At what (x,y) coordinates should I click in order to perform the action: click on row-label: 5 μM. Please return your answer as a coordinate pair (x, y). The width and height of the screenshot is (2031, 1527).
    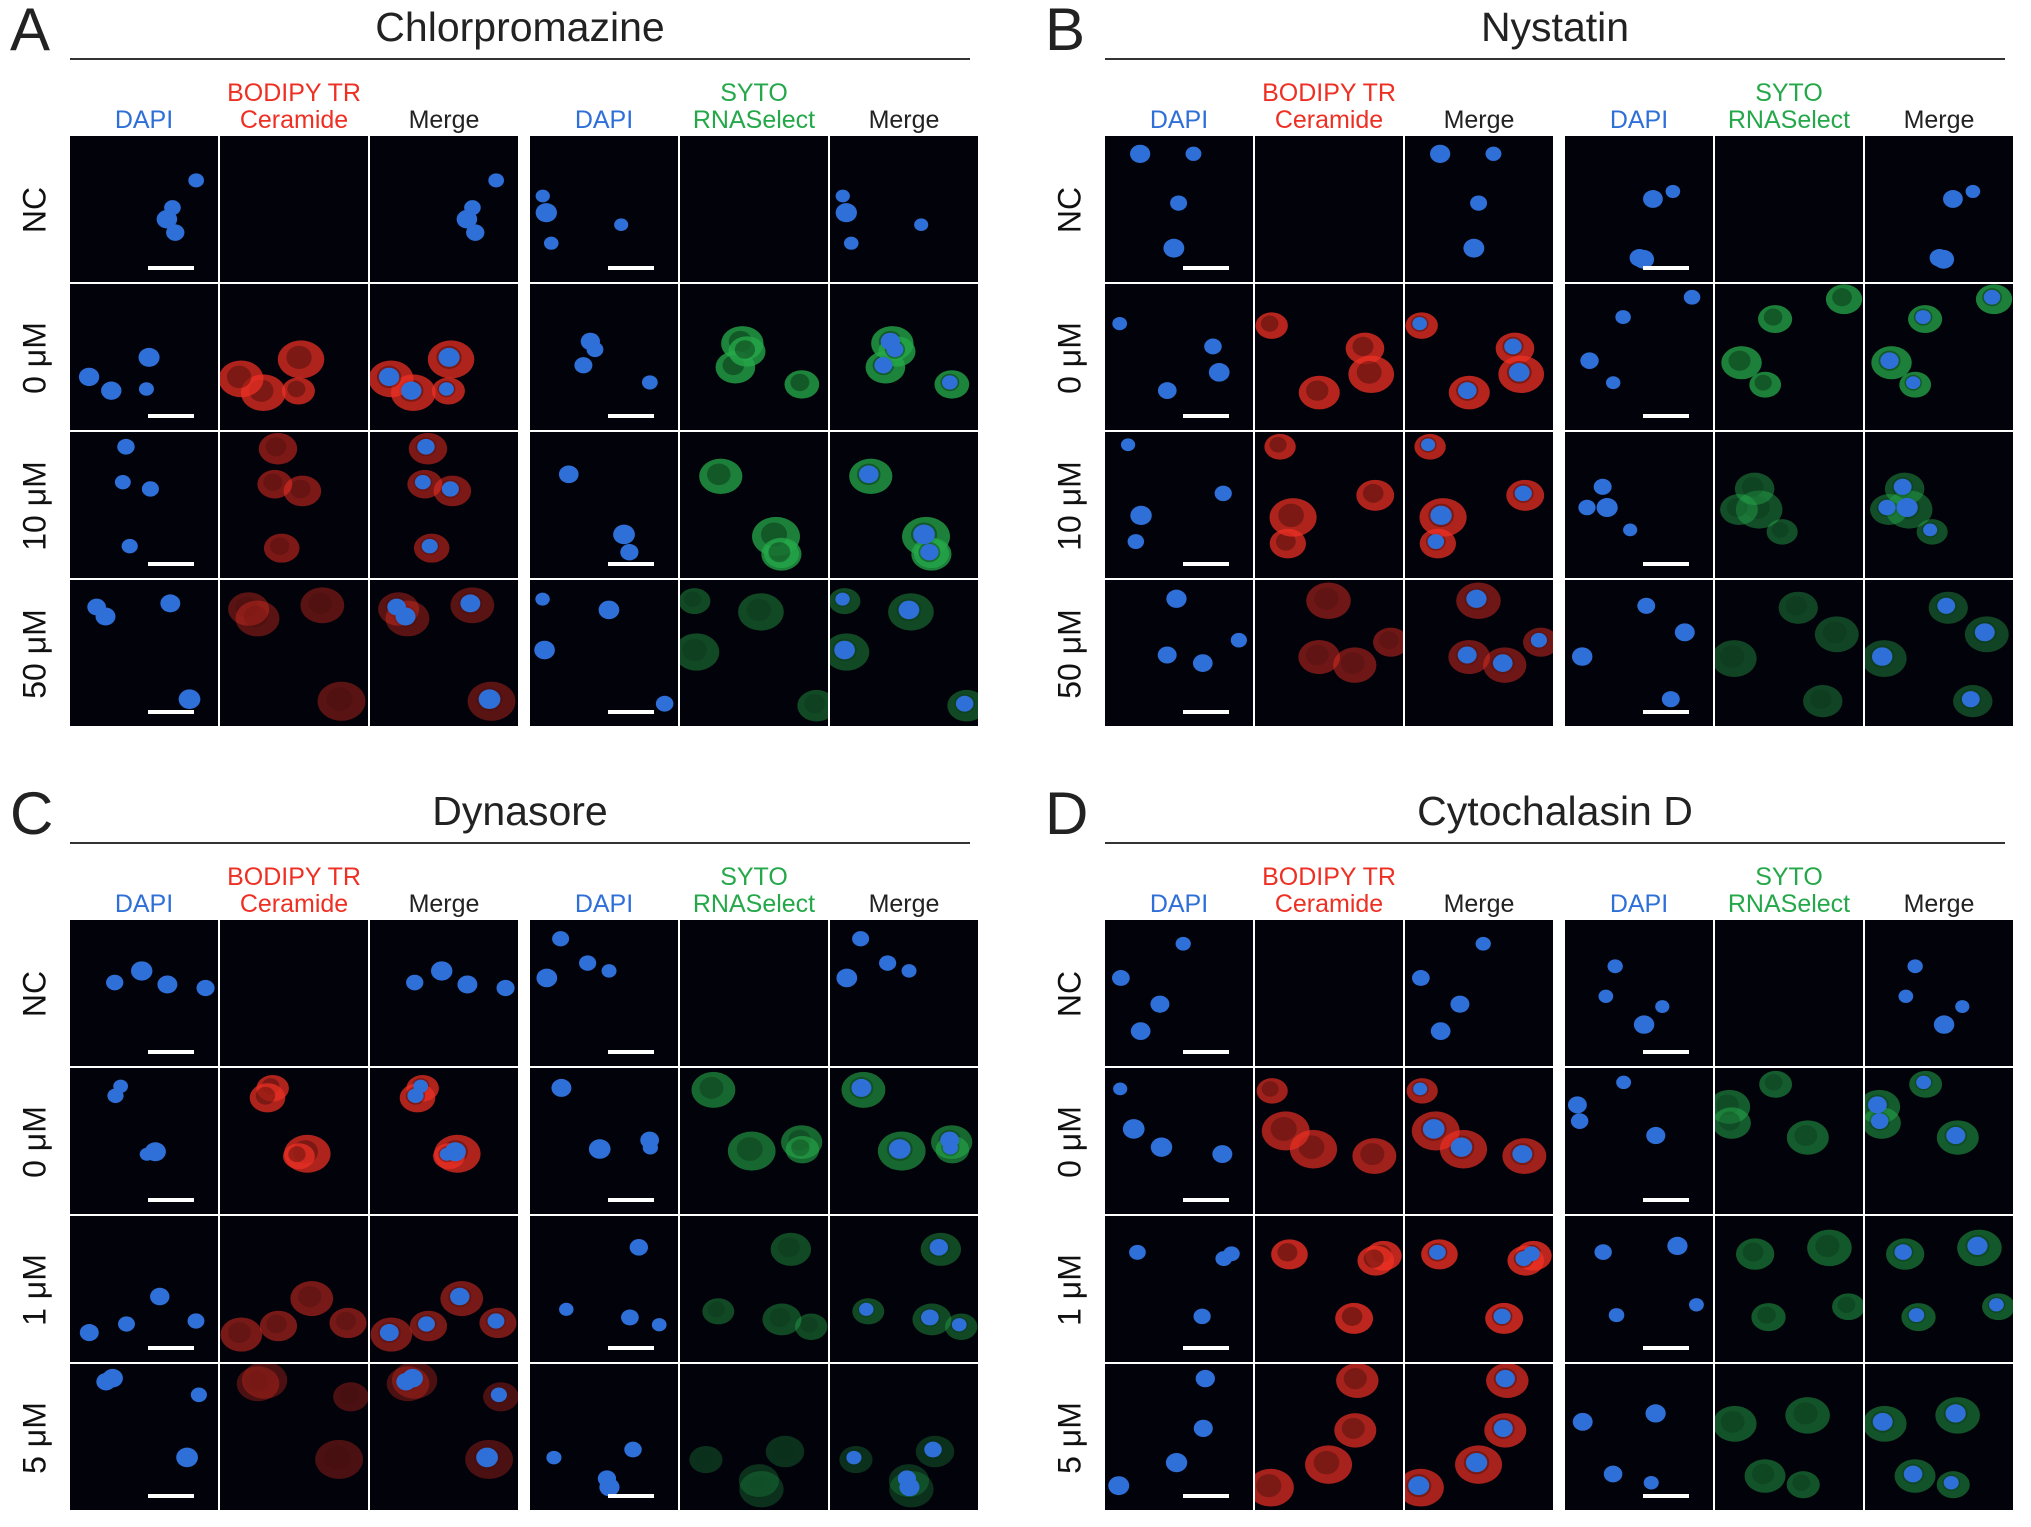
    Looking at the image, I should click on (1070, 1438).